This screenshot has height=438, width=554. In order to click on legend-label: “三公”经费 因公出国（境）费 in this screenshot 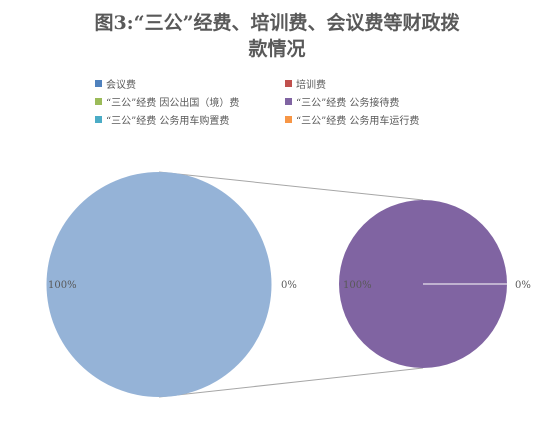, I will do `click(173, 103)`.